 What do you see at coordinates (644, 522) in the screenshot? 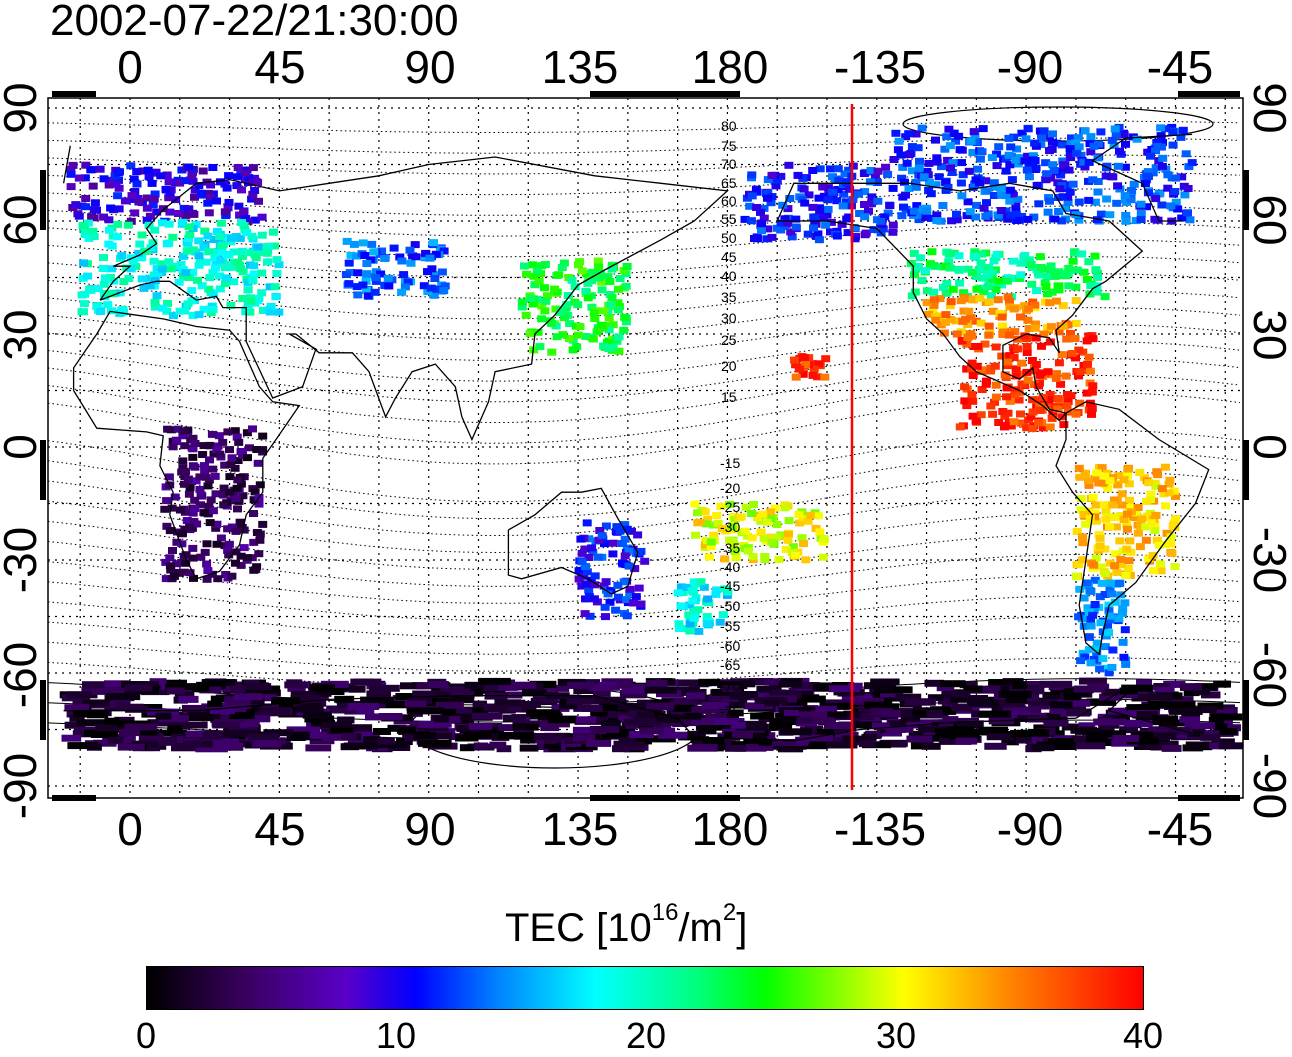
I see `mag-lat-contour` at bounding box center [644, 522].